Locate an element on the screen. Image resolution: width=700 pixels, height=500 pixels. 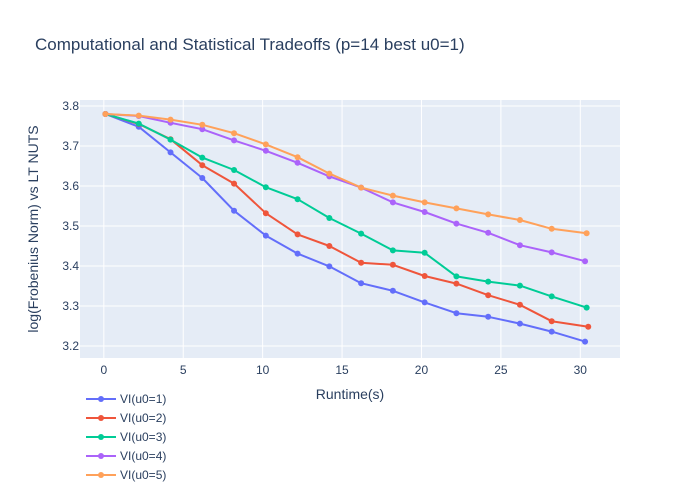
x-tick-label: 30 is located at coordinates (581, 370).